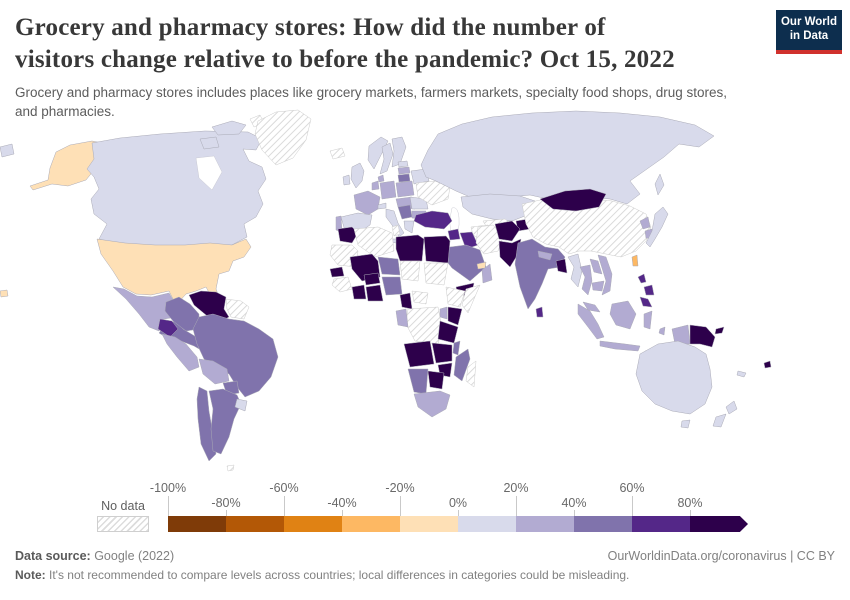  What do you see at coordinates (545, 255) in the screenshot?
I see `country-nepal` at bounding box center [545, 255].